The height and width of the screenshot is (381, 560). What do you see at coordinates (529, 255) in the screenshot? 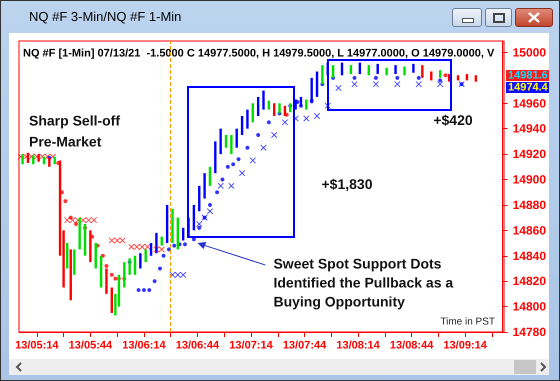
I see `y-tick-label: 14840` at bounding box center [529, 255].